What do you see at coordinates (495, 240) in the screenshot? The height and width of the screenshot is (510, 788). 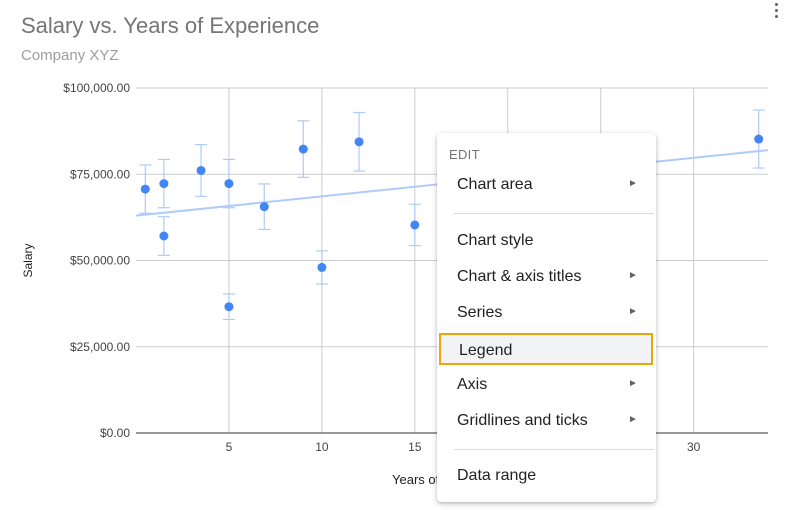 I see `menu-item-label: Chart style` at bounding box center [495, 240].